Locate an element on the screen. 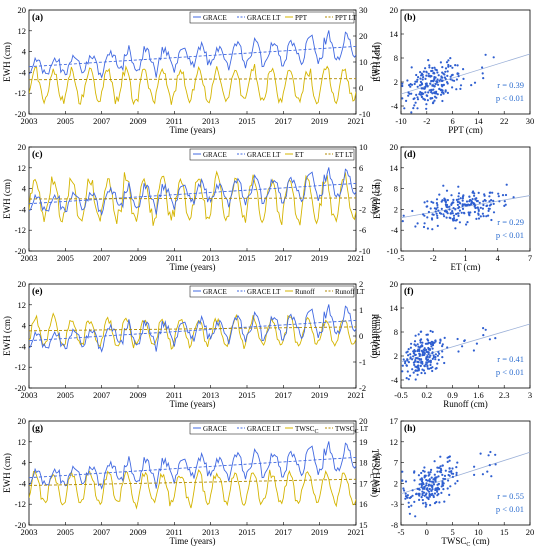  x-tick-label: 2011 is located at coordinates (174, 121).